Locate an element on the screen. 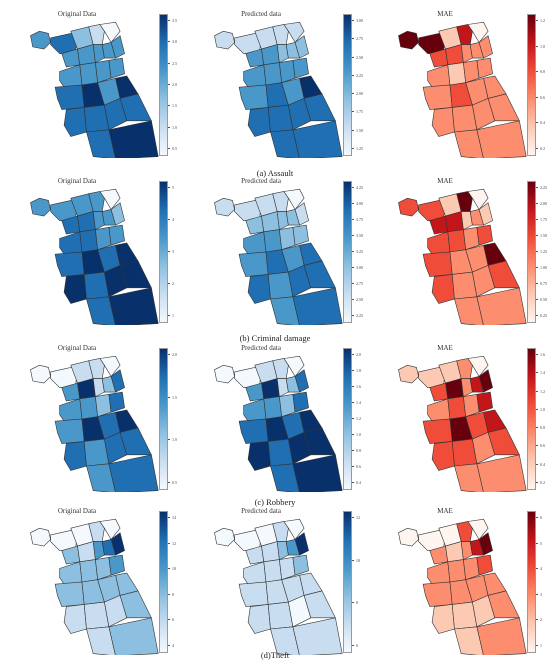 The width and height of the screenshot is (550, 670). map-panel: MAE 6 5 4 3 2 1 is located at coordinates (460, 580).